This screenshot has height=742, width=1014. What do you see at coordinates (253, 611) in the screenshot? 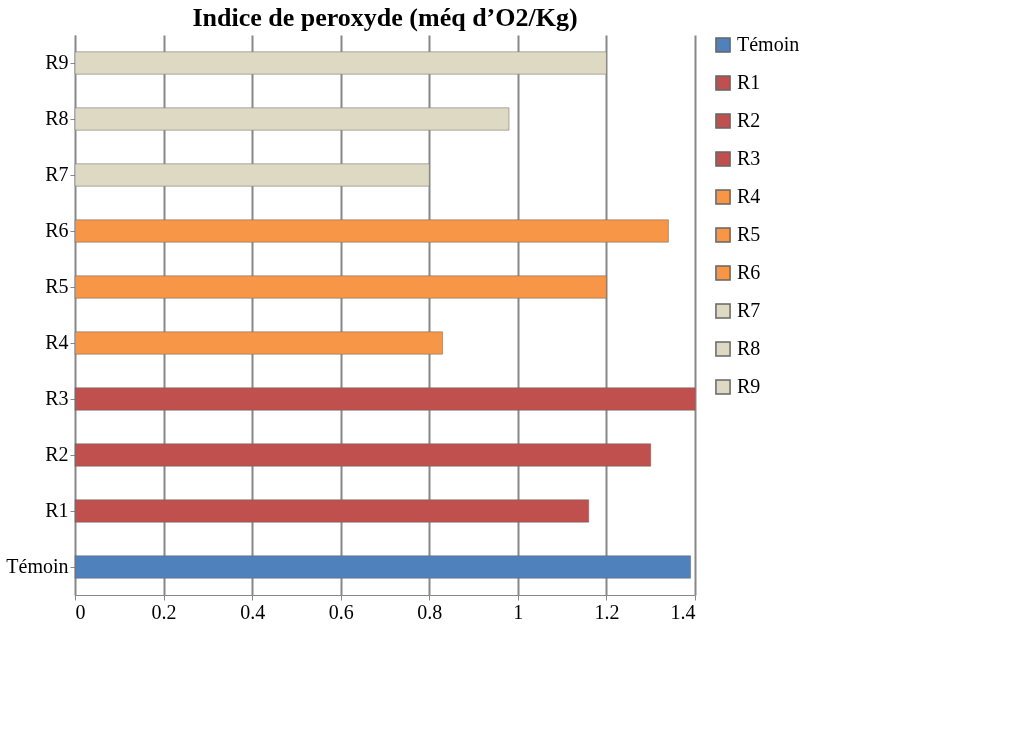
I see `x-tick-label: 0.4` at bounding box center [253, 611].